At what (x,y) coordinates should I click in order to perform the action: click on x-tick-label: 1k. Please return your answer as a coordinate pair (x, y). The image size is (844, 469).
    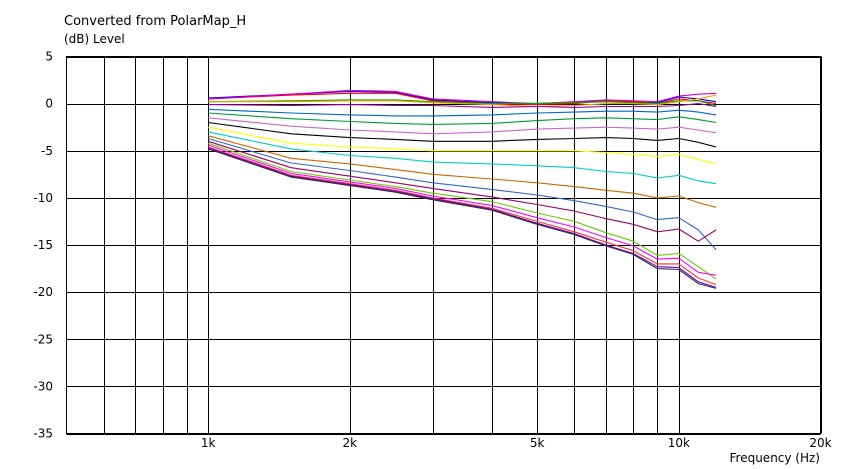
    Looking at the image, I should click on (208, 443).